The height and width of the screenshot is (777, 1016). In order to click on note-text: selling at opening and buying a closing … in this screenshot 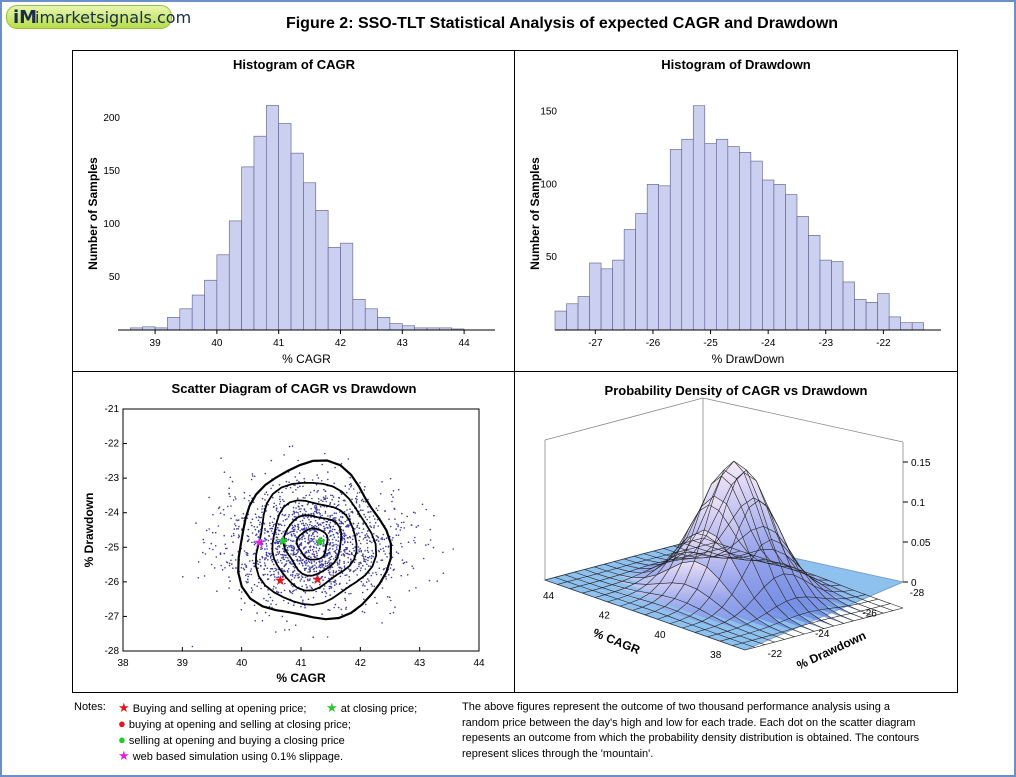, I will do `click(236, 741)`.